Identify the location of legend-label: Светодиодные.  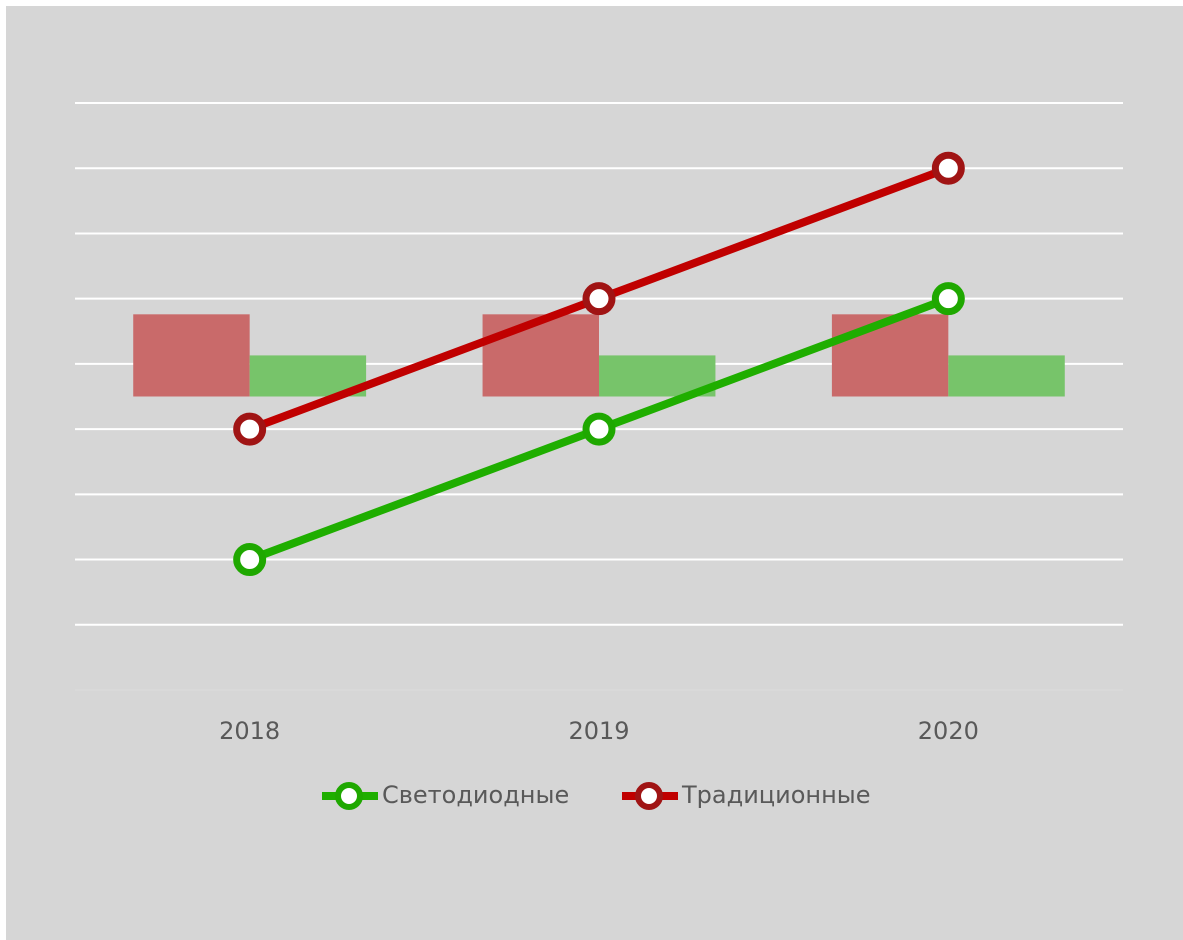
(475, 795).